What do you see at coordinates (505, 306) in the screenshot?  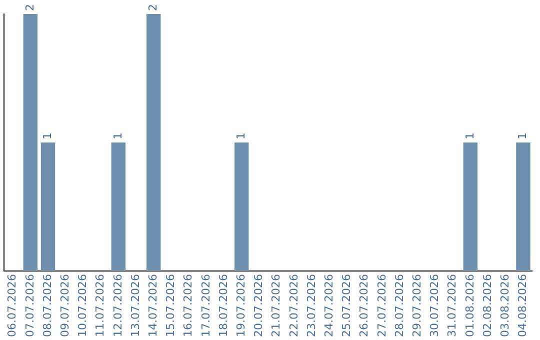 I see `x-tick-label: 03.08.2026` at bounding box center [505, 306].